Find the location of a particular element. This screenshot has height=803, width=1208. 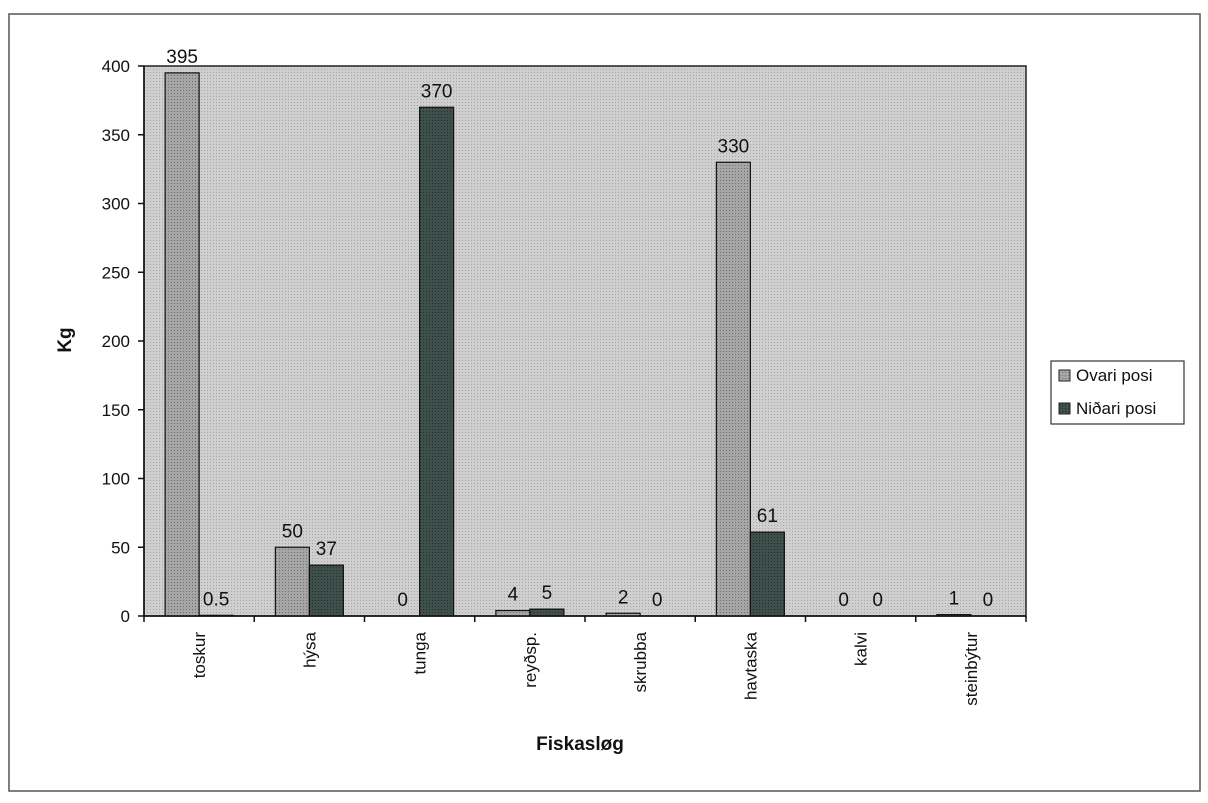

y-tick-label-400: 400 is located at coordinates (116, 66).